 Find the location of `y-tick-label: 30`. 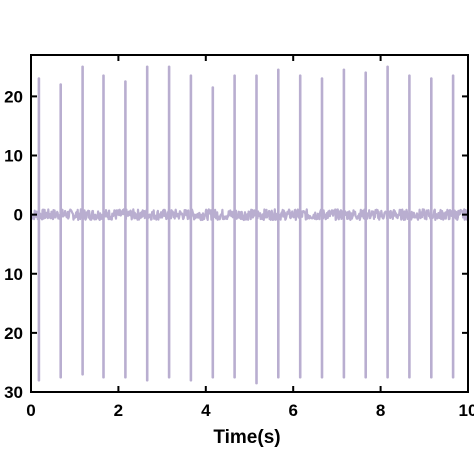

y-tick-label: 30 is located at coordinates (13, 392).